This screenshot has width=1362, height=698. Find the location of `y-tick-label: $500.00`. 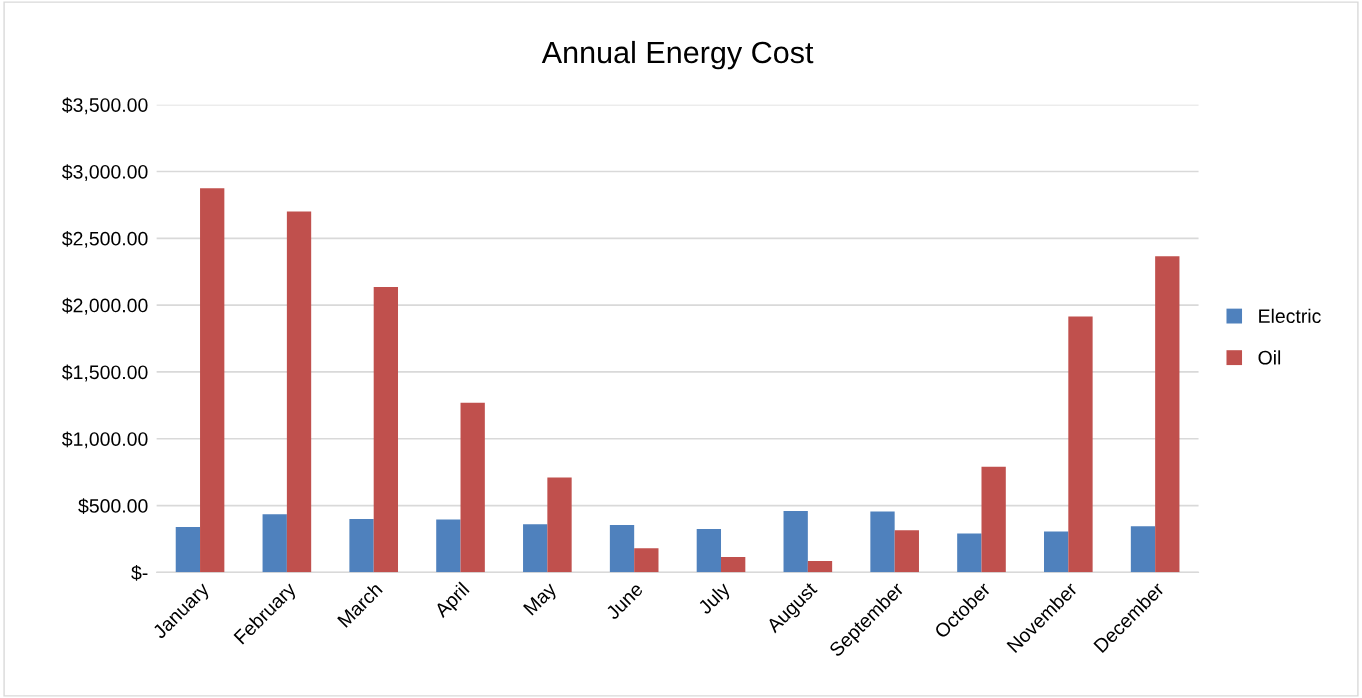

y-tick-label: $500.00 is located at coordinates (113, 506).